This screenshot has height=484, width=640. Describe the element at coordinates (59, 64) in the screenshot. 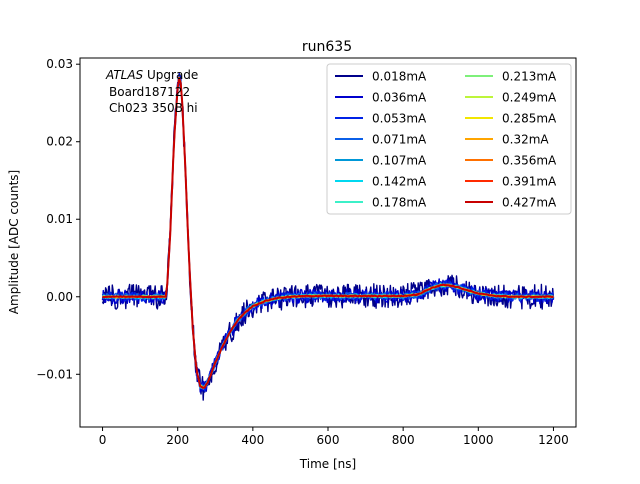

I see `y-tick-label: 0.03` at that location.